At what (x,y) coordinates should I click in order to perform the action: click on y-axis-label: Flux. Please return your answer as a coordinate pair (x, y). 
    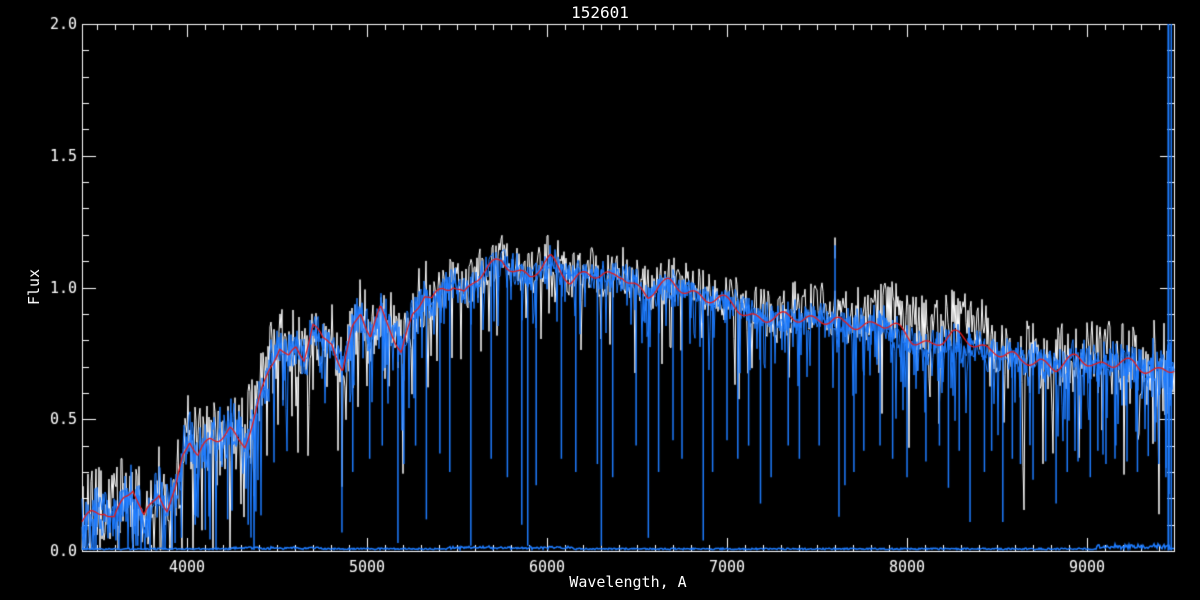
    Looking at the image, I should click on (34, 287).